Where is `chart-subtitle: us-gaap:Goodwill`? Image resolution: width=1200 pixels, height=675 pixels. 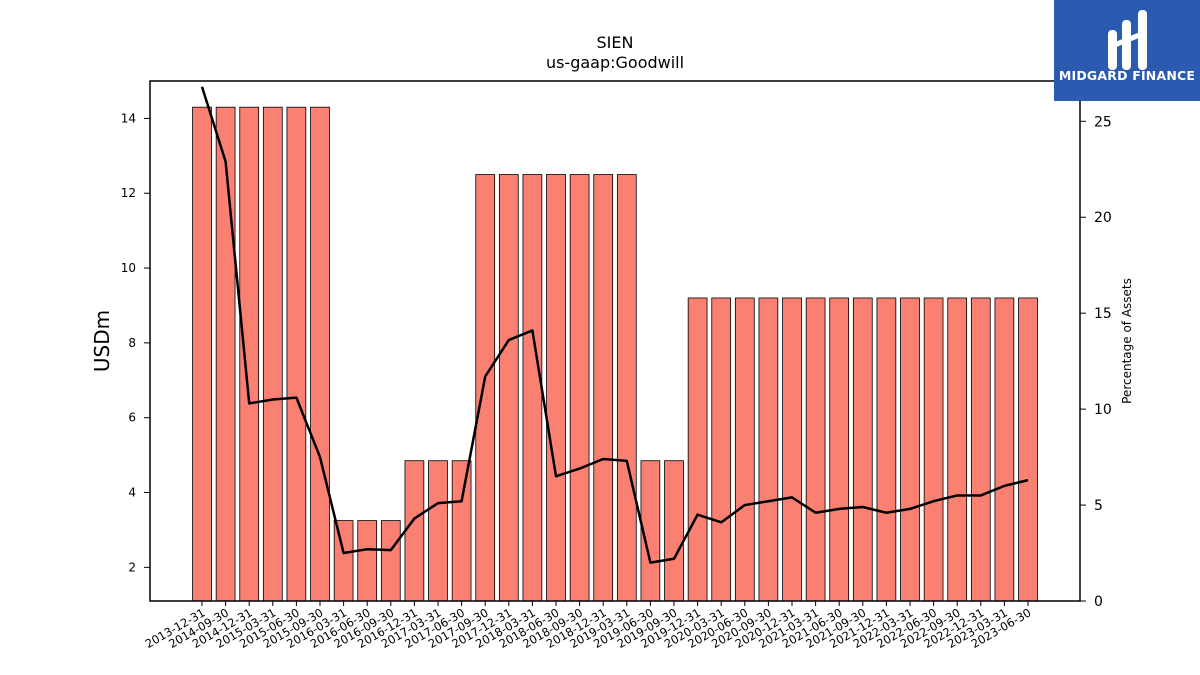 chart-subtitle: us-gaap:Goodwill is located at coordinates (615, 62).